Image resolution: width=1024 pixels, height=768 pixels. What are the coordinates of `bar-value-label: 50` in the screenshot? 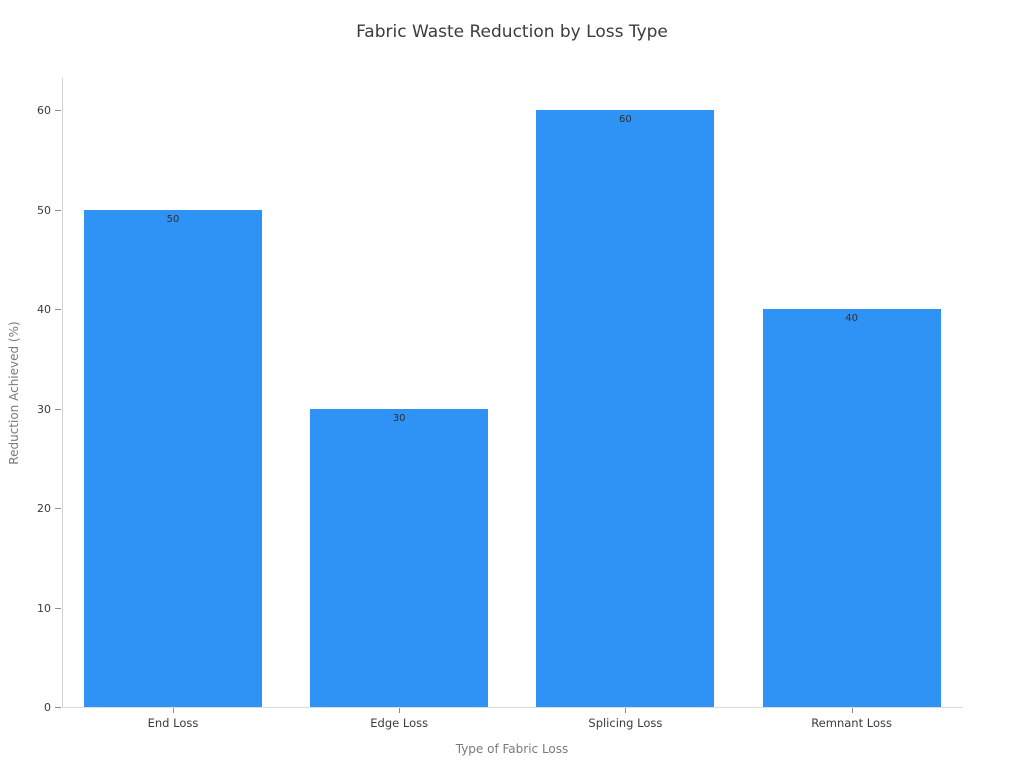 It's located at (173, 219).